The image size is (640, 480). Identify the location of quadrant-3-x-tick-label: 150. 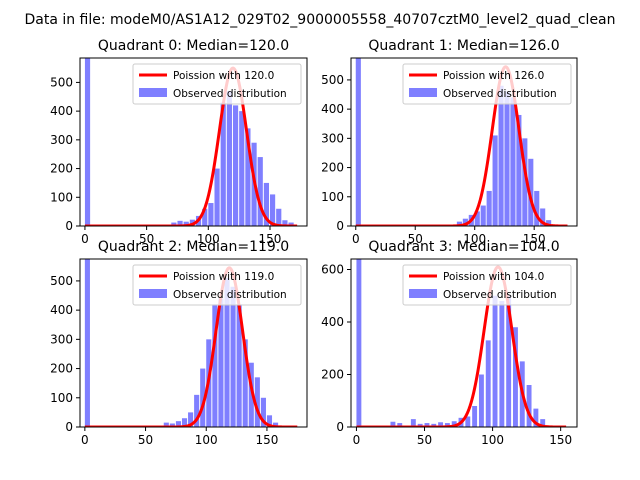
(560, 440).